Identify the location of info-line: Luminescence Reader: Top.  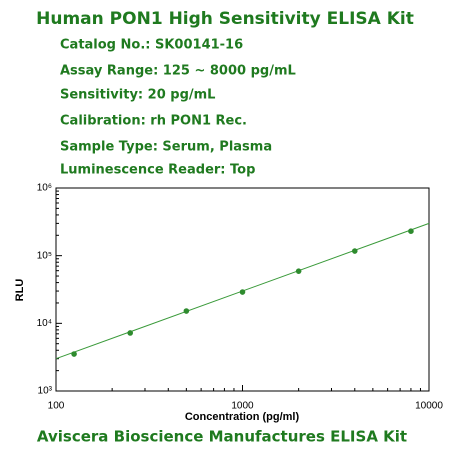
(157, 170).